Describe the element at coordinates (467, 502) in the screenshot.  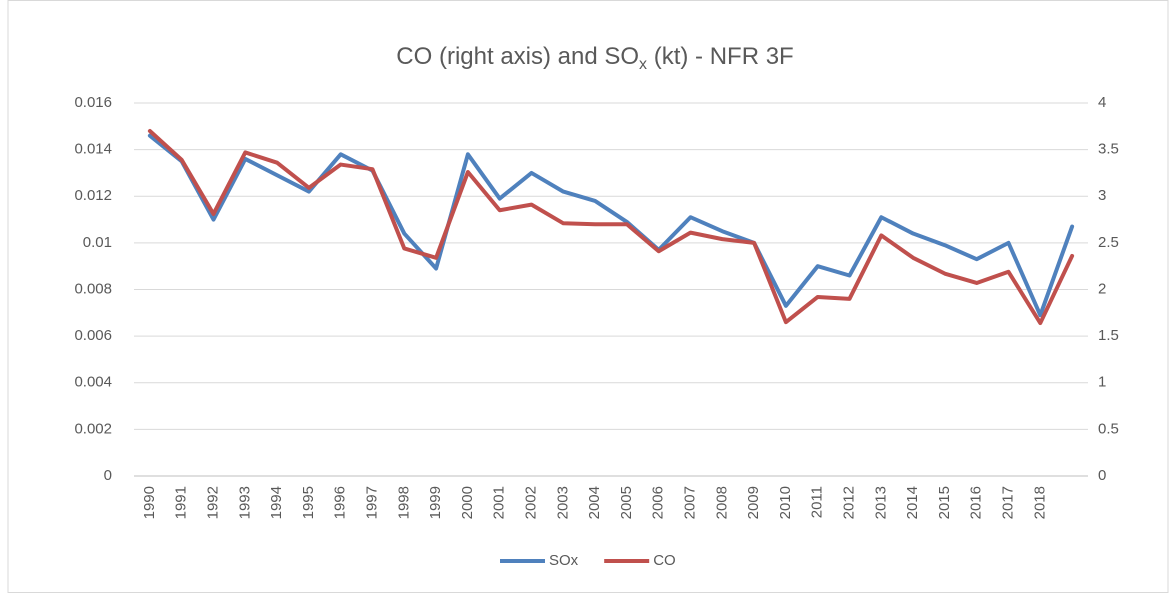
I see `x-tick-label: 2000` at that location.